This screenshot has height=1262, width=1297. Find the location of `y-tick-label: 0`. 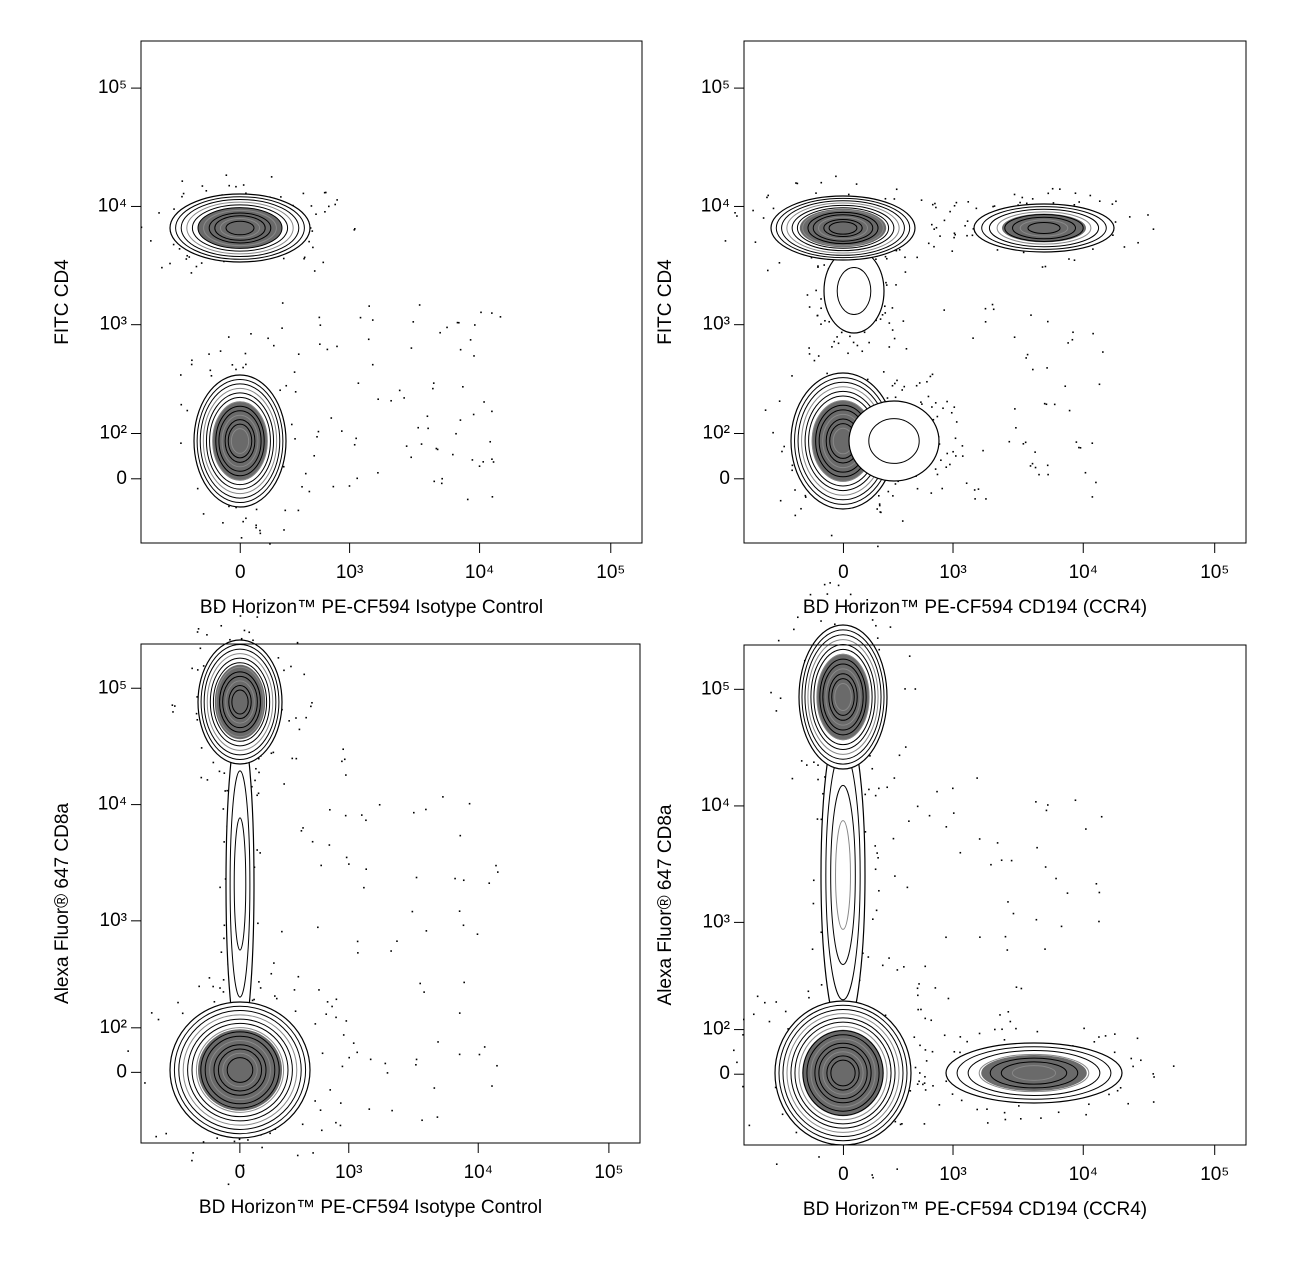

y-tick-label: 0 is located at coordinates (724, 478).